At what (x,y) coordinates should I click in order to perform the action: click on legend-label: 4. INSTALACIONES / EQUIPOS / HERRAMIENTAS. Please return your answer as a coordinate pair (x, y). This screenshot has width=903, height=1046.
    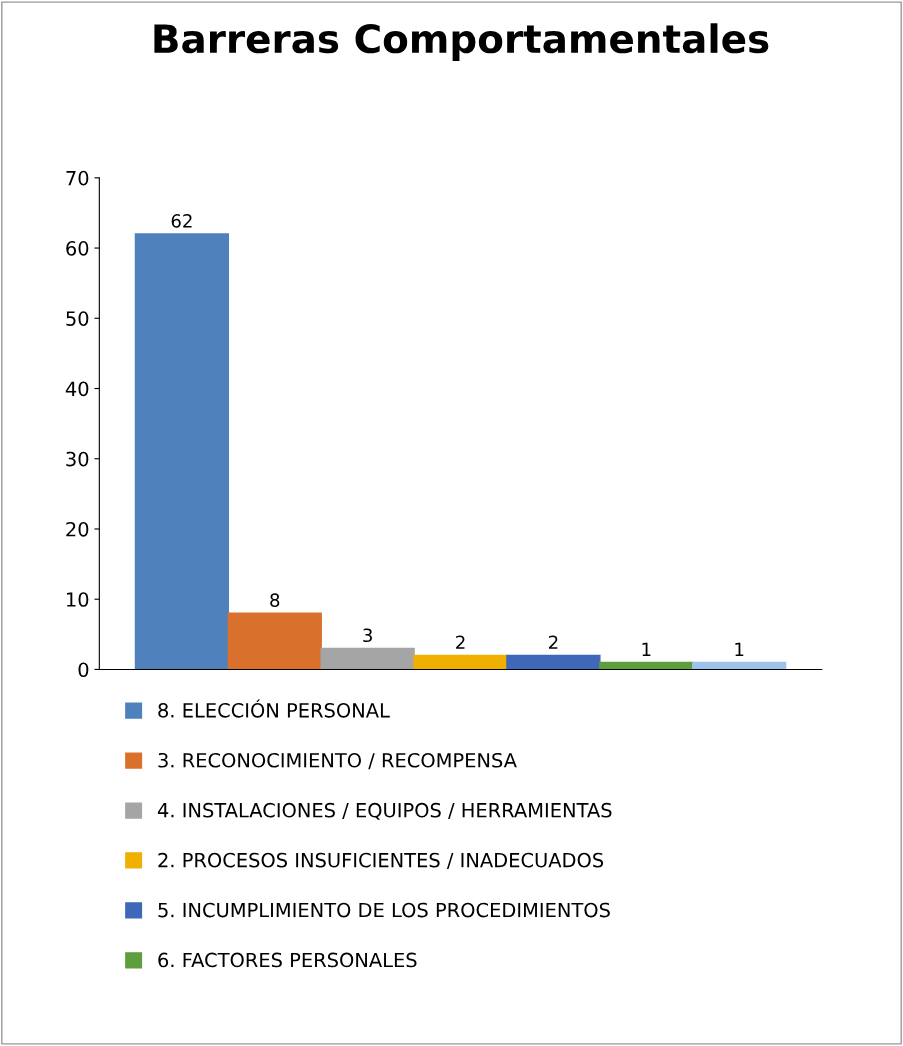
    Looking at the image, I should click on (384, 811).